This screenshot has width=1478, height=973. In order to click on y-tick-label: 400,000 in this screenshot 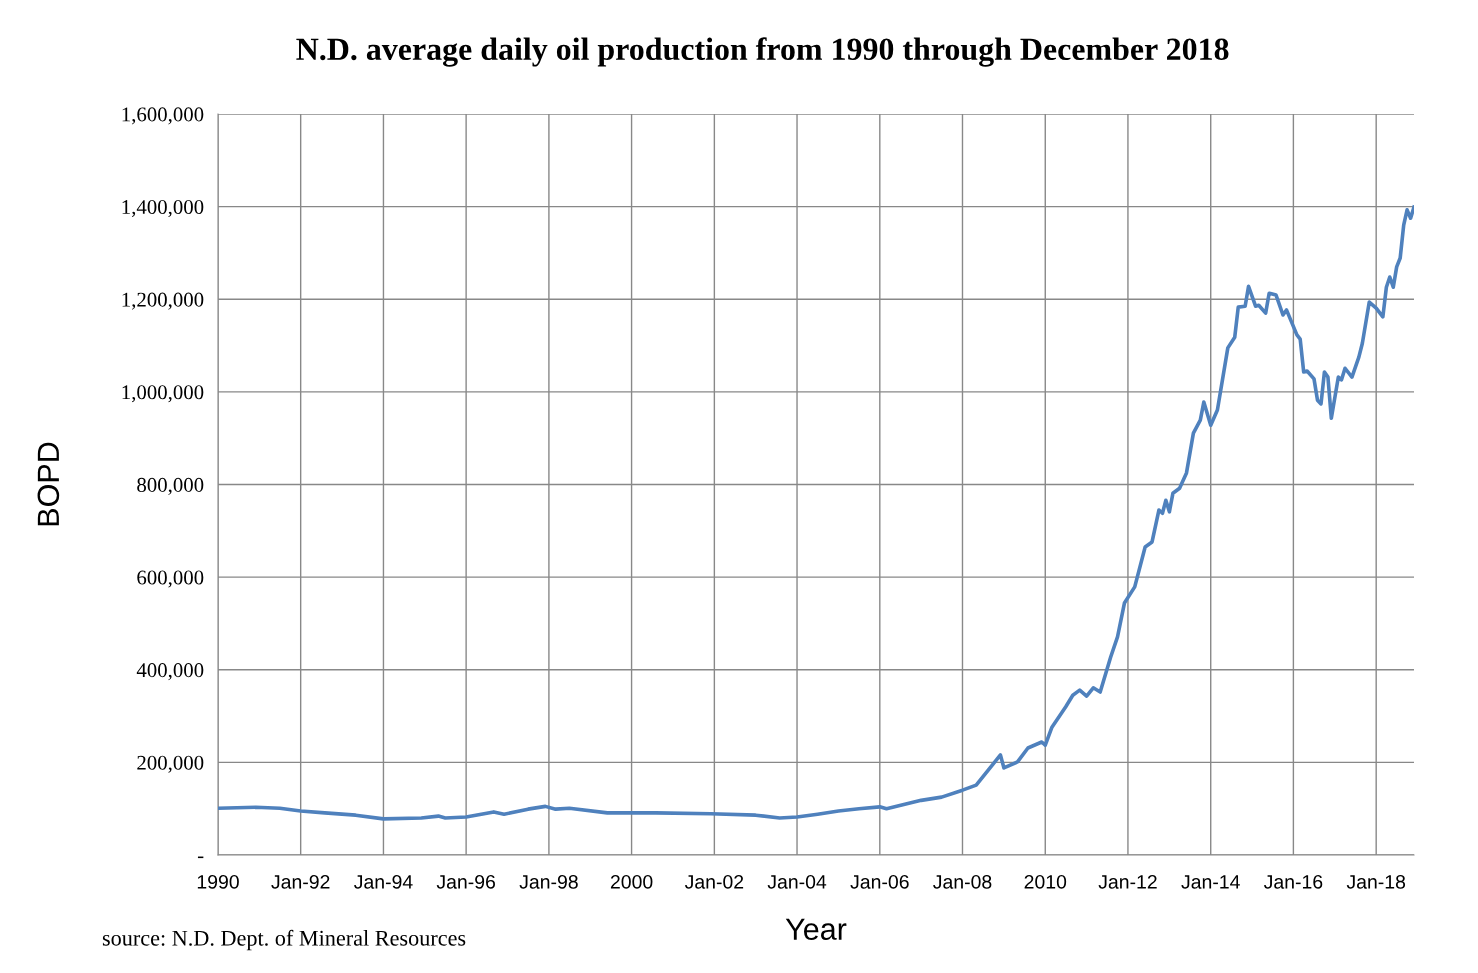, I will do `click(170, 672)`.